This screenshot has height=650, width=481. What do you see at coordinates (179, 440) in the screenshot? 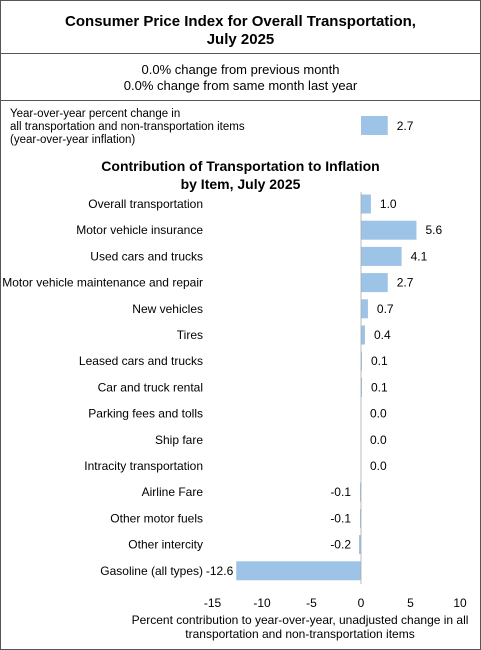
I see `category-label: Ship fare` at bounding box center [179, 440].